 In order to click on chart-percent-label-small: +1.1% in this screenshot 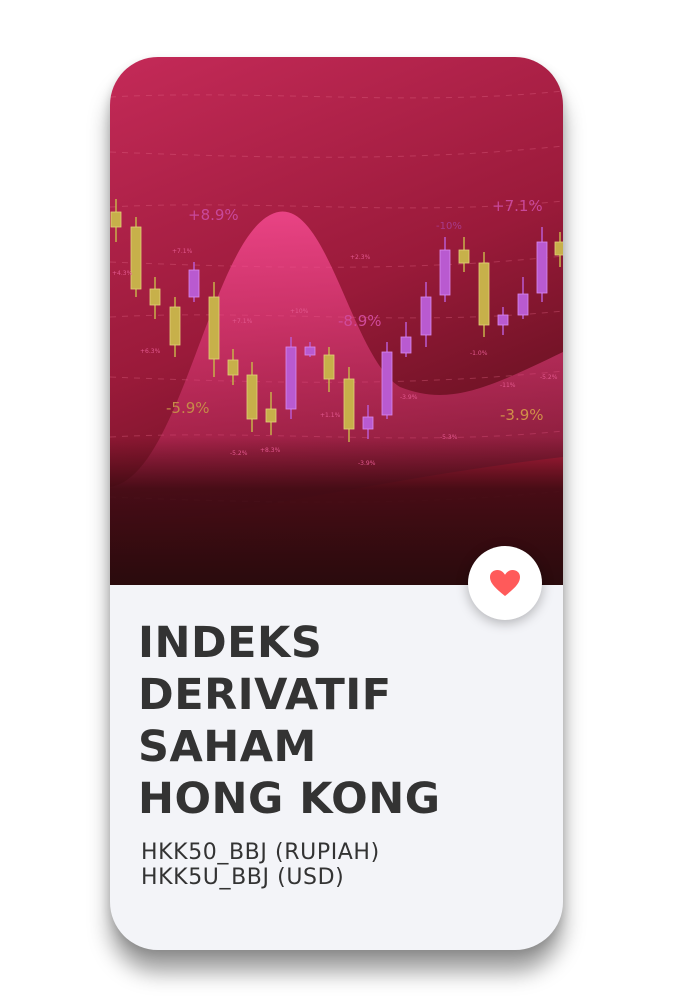, I will do `click(330, 415)`.